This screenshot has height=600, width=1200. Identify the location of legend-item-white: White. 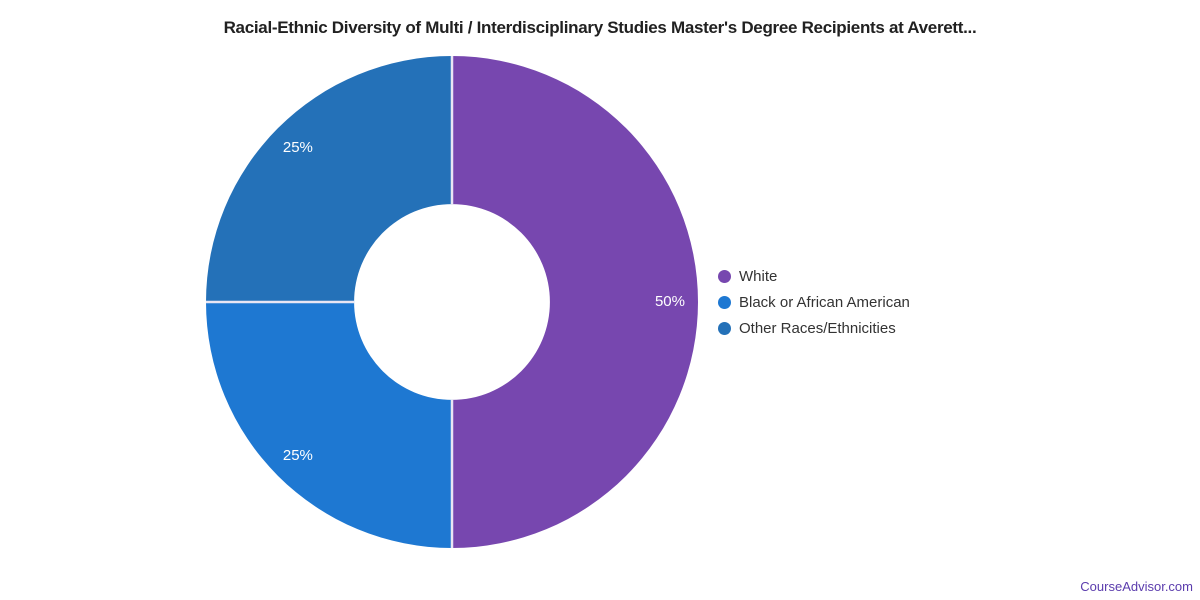
(814, 276).